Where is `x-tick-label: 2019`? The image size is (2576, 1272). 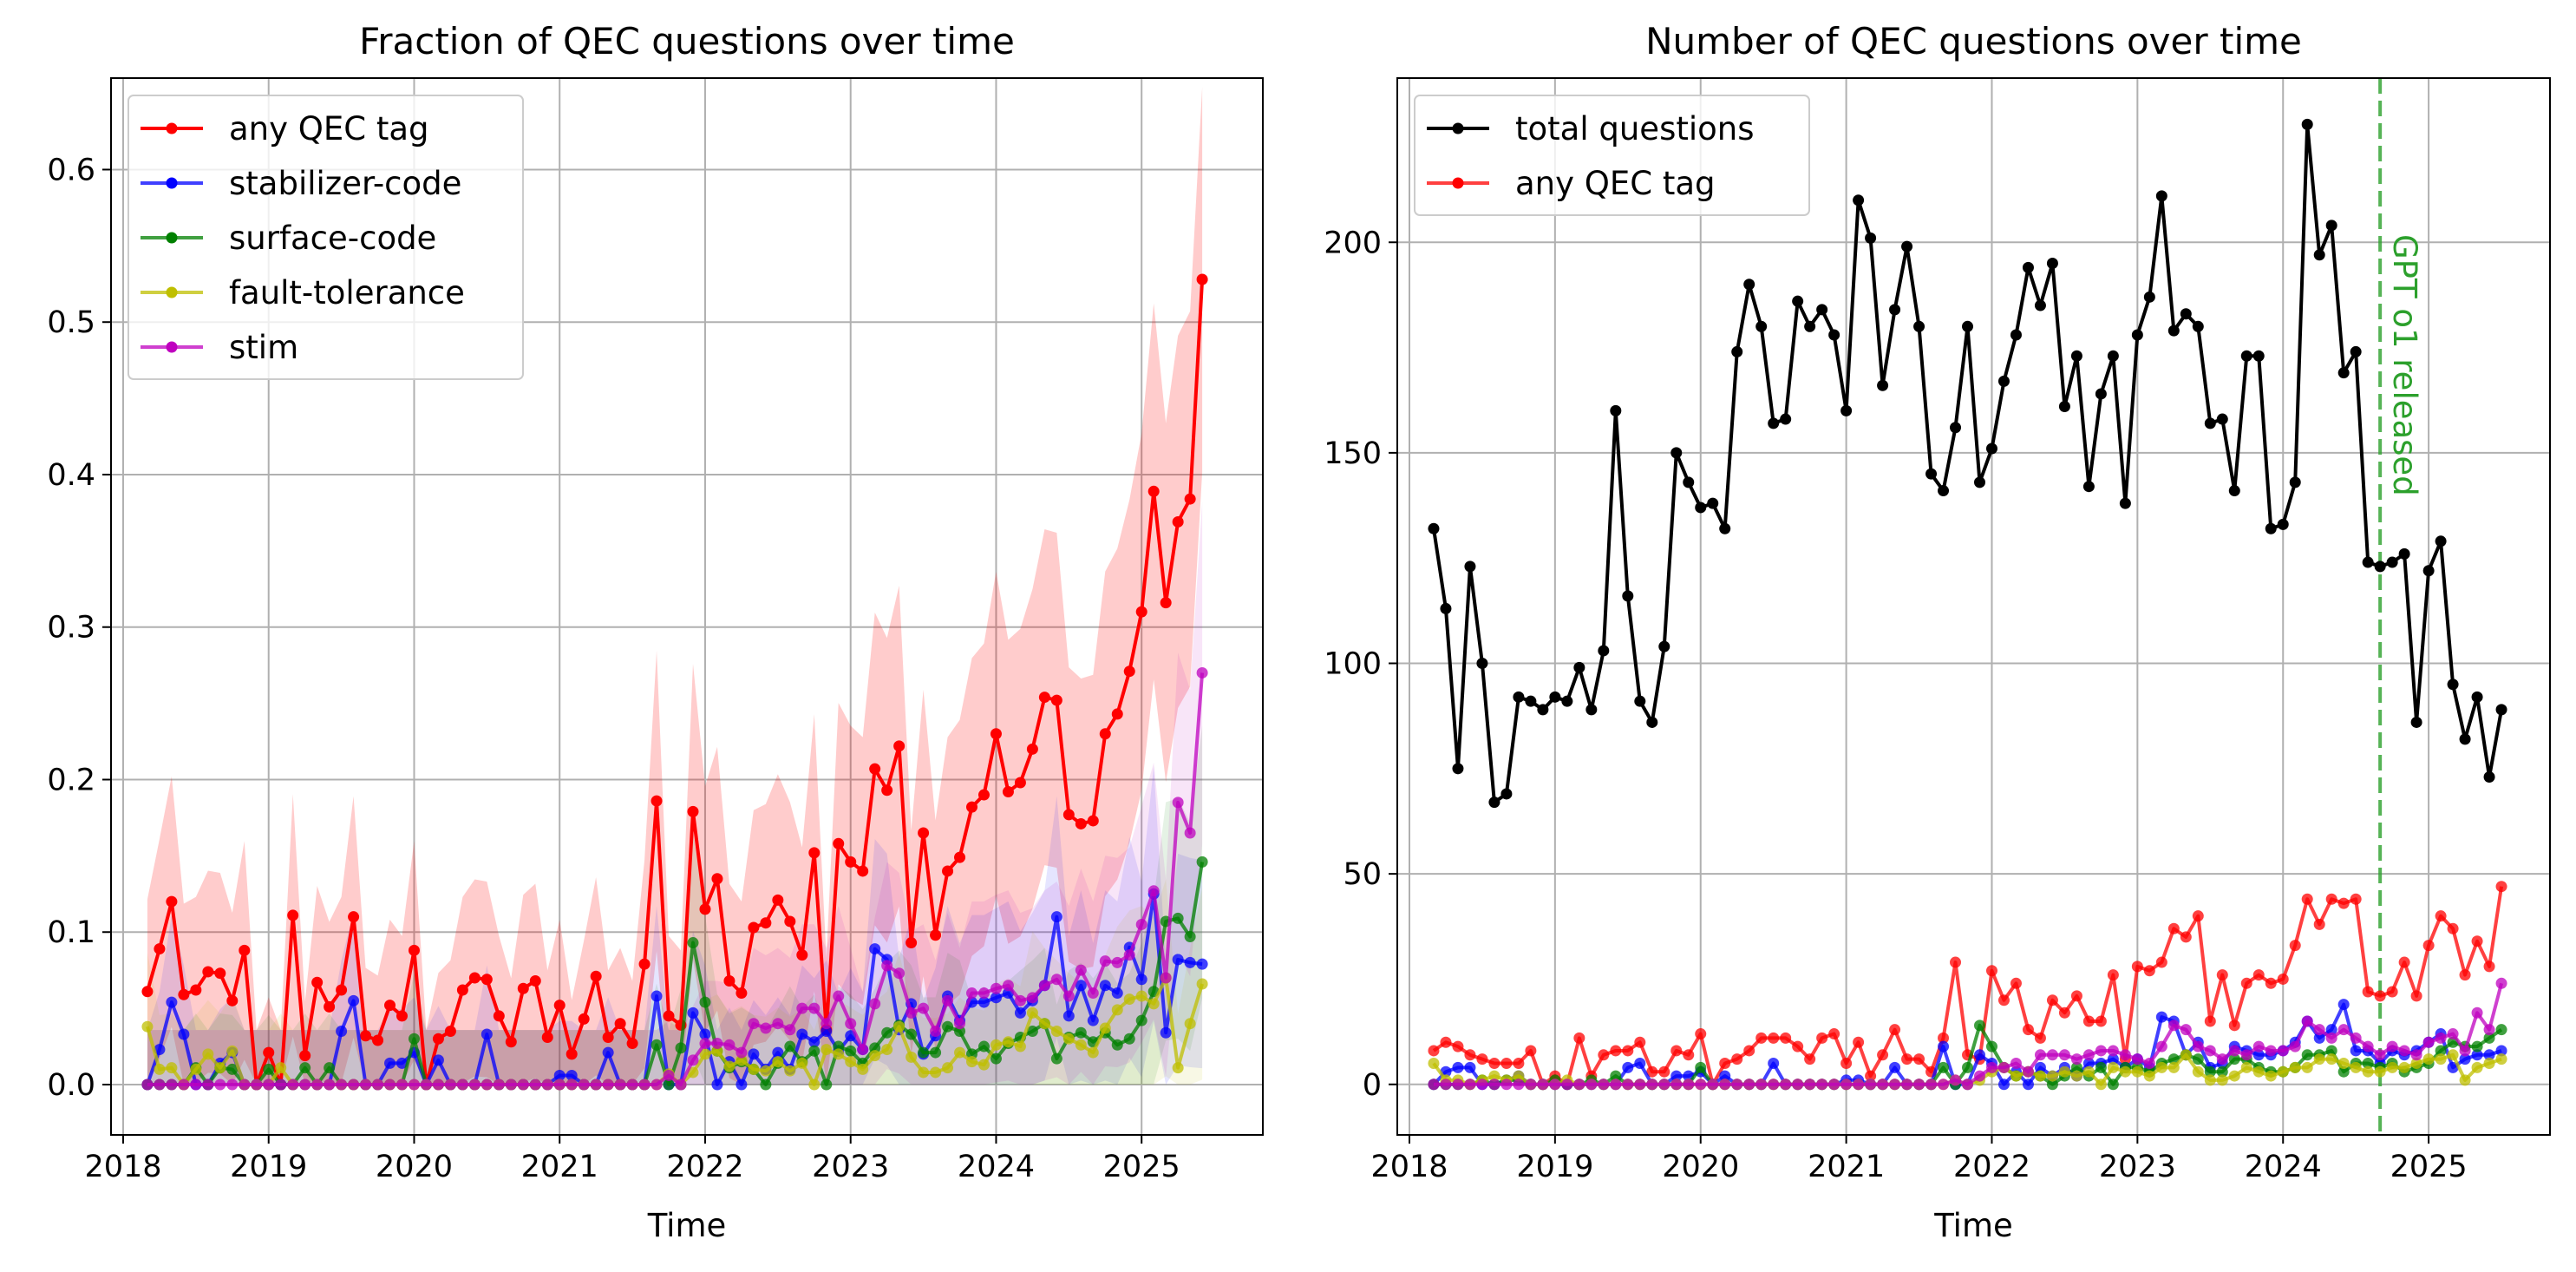 x-tick-label: 2019 is located at coordinates (268, 1167).